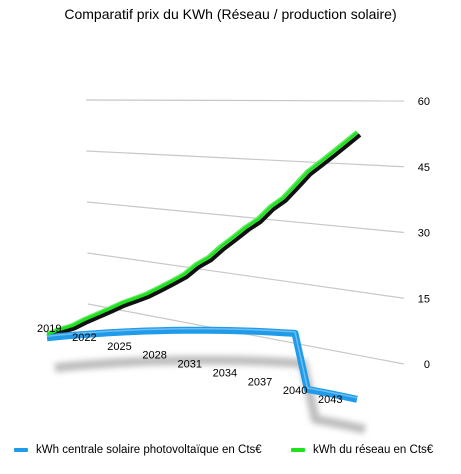 This screenshot has height=474, width=461. I want to click on y-tick-label: 45, so click(424, 168).